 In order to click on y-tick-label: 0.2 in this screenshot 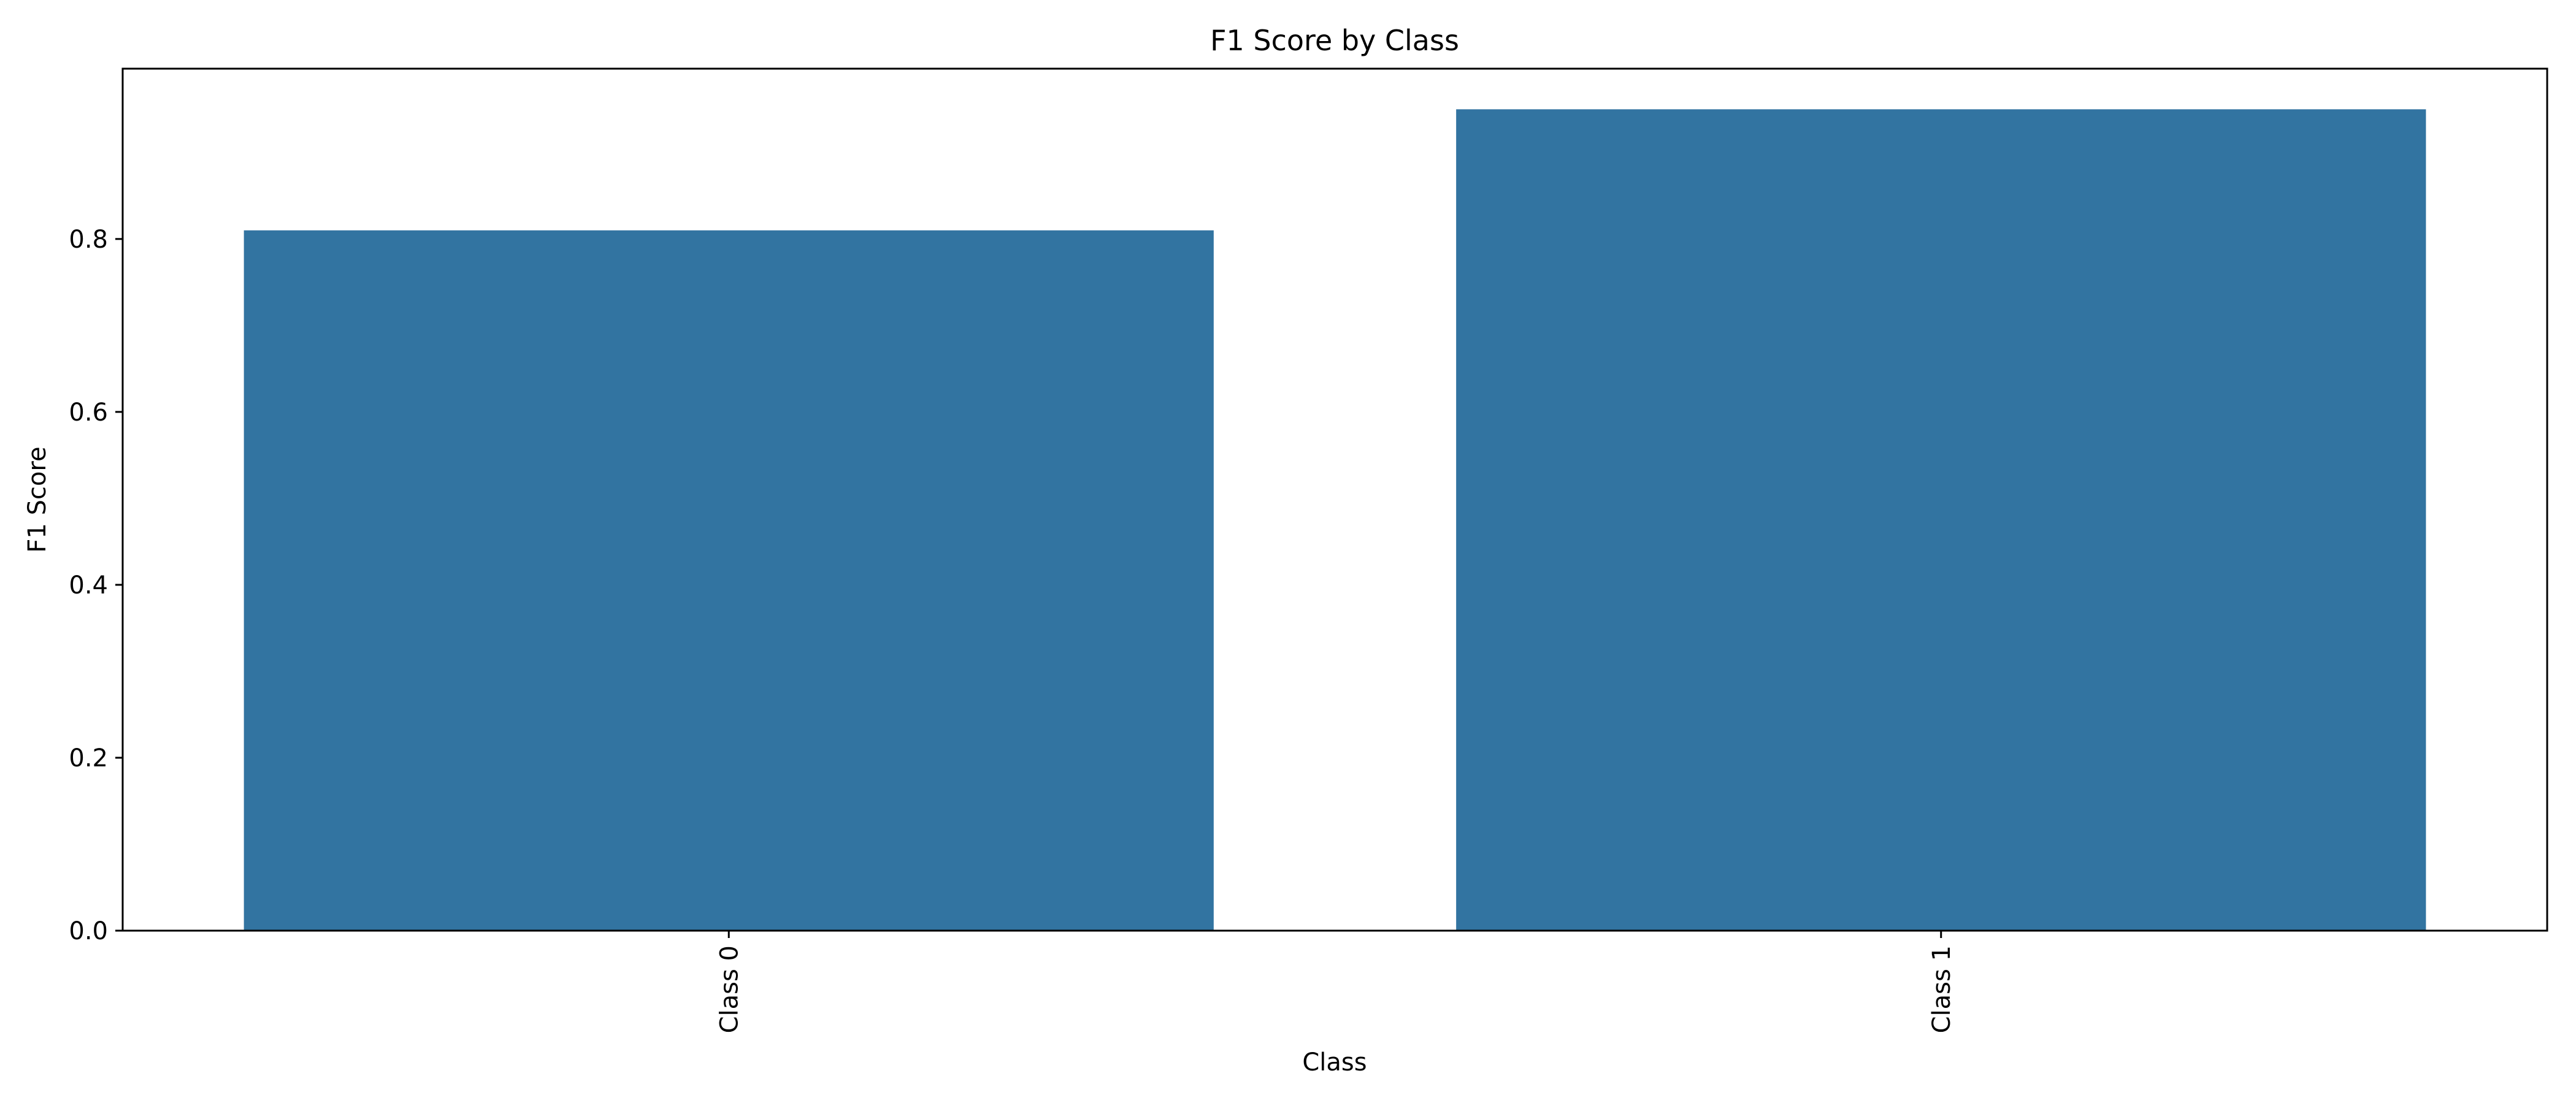, I will do `click(88, 758)`.